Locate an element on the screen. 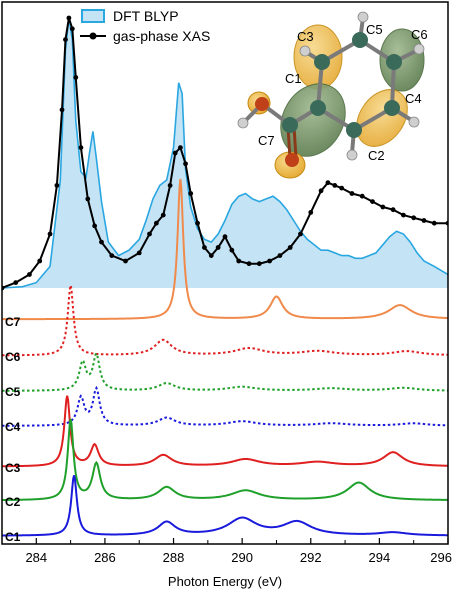  atom-label-c6: C6 is located at coordinates (419, 34).